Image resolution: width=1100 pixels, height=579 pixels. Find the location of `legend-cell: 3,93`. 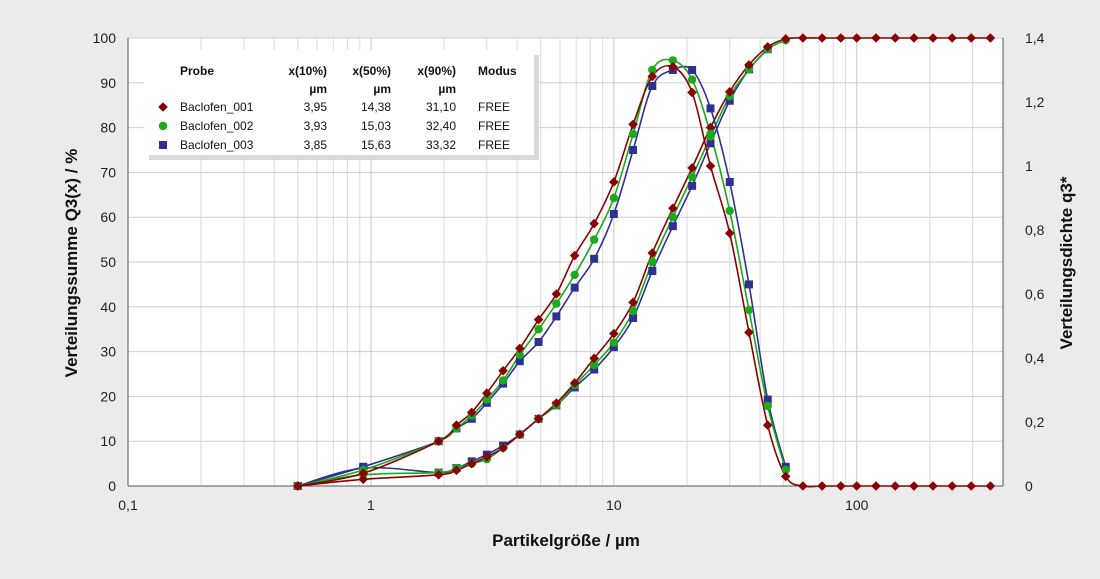

legend-cell: 3,93 is located at coordinates (316, 126).